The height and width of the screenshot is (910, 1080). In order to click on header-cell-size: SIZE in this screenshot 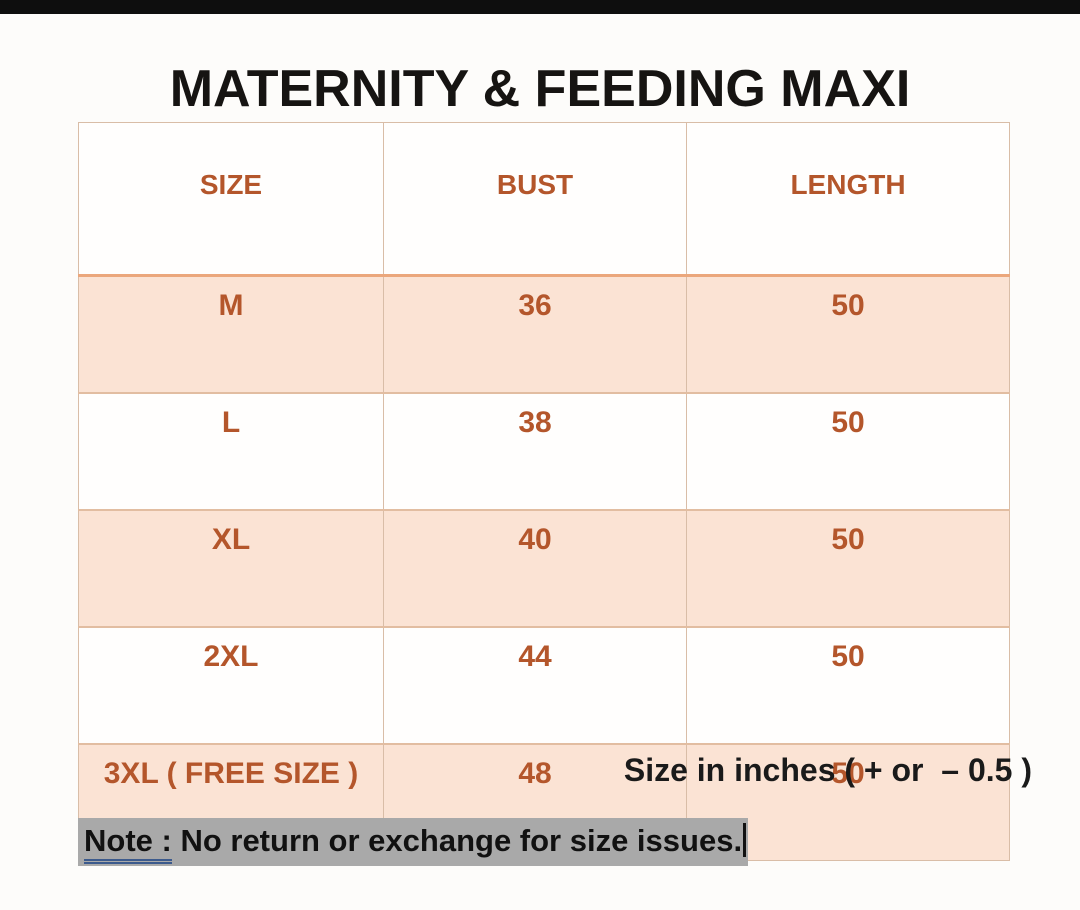, I will do `click(231, 199)`.